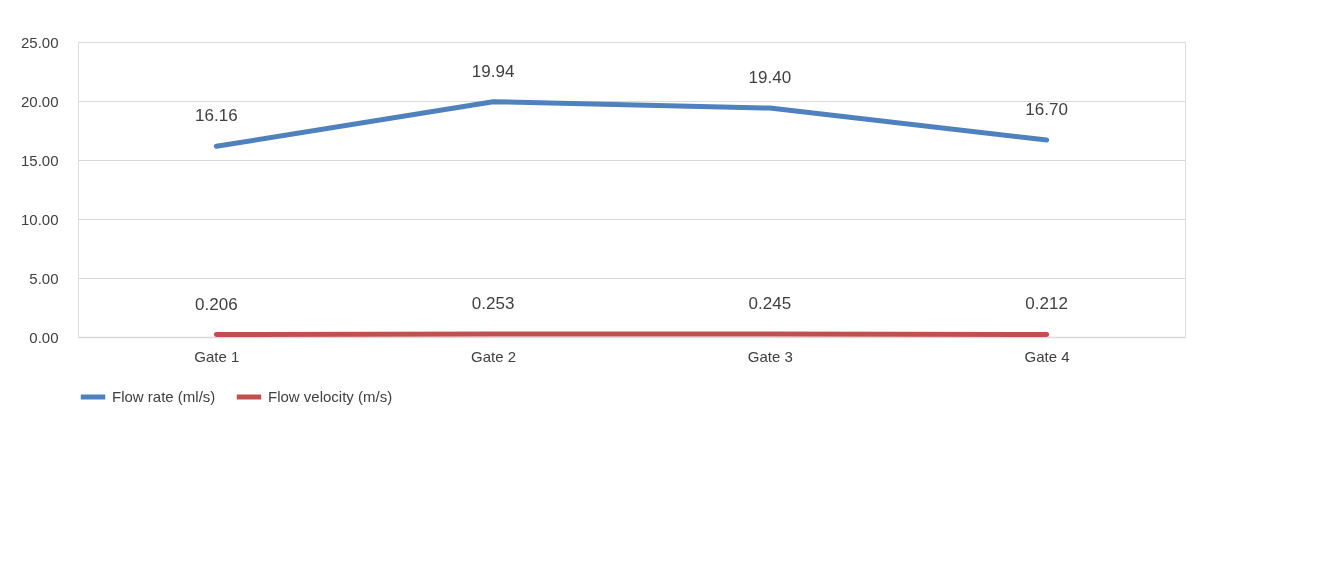 The image size is (1317, 584). Describe the element at coordinates (39, 101) in the screenshot. I see `y-tick-label: 20.00` at that location.